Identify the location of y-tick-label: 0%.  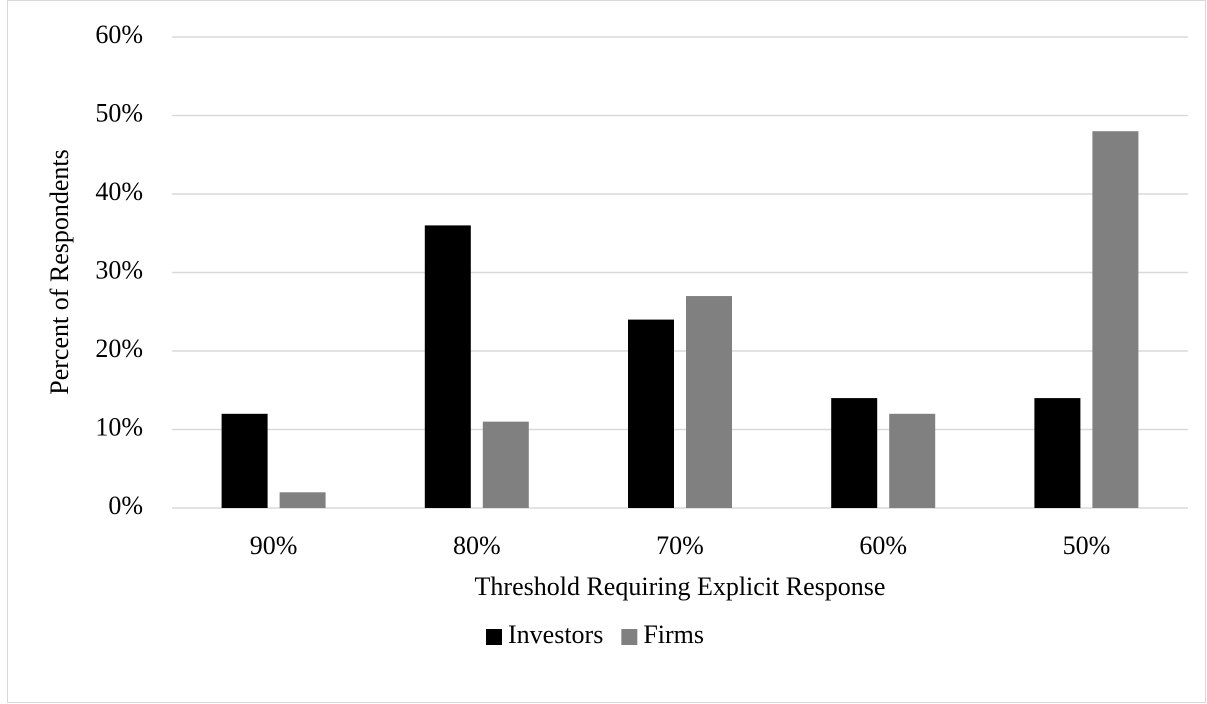
(125, 505).